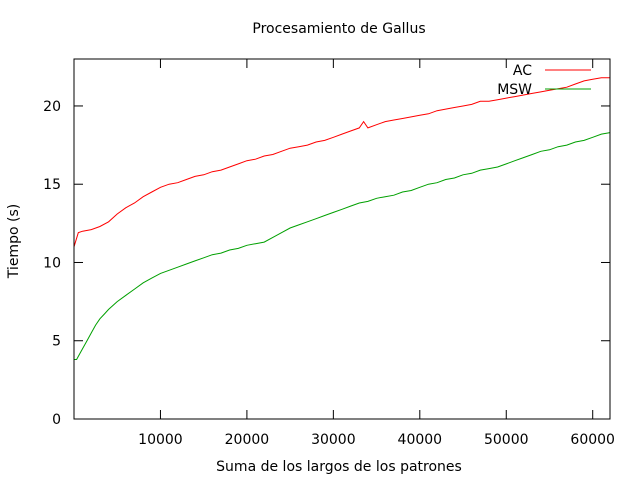 The width and height of the screenshot is (640, 480). Describe the element at coordinates (544, 80) in the screenshot. I see `legend: AC MSW` at that location.